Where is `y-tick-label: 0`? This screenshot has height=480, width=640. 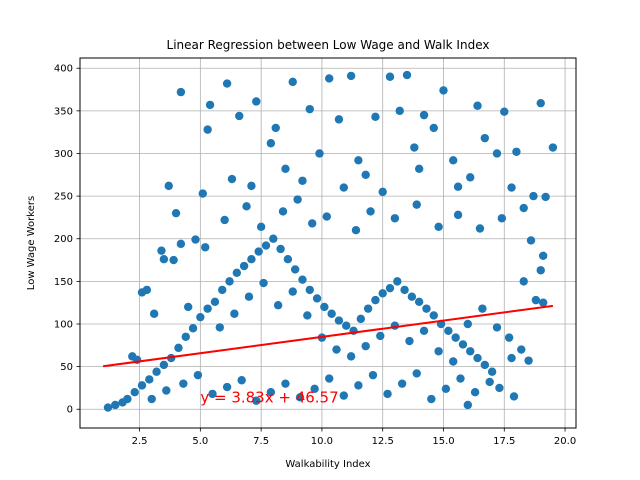 y-tick-label: 0 is located at coordinates (70, 410).